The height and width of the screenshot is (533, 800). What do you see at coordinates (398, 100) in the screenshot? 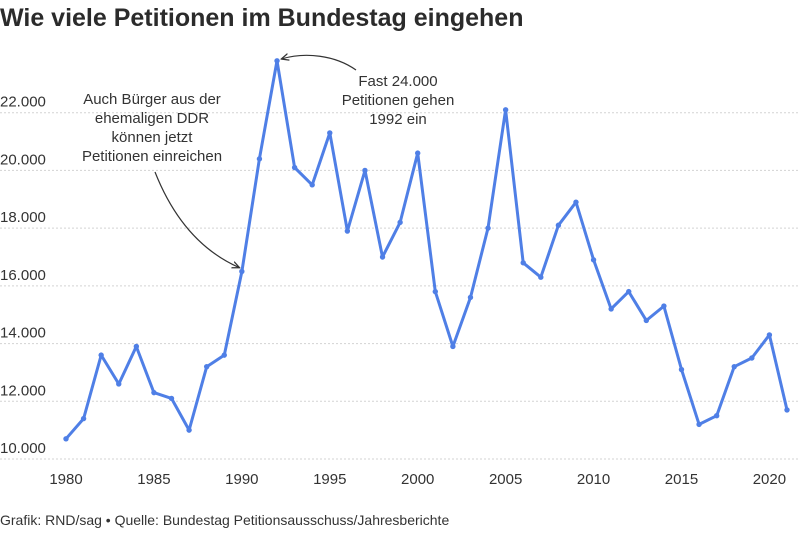
I see `annotation-peak-text: Petitionen gehen` at bounding box center [398, 100].